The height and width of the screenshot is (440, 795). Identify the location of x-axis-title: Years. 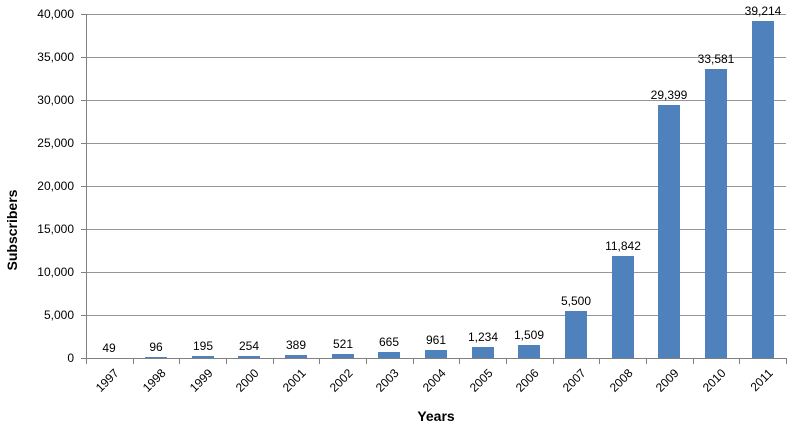
(436, 416).